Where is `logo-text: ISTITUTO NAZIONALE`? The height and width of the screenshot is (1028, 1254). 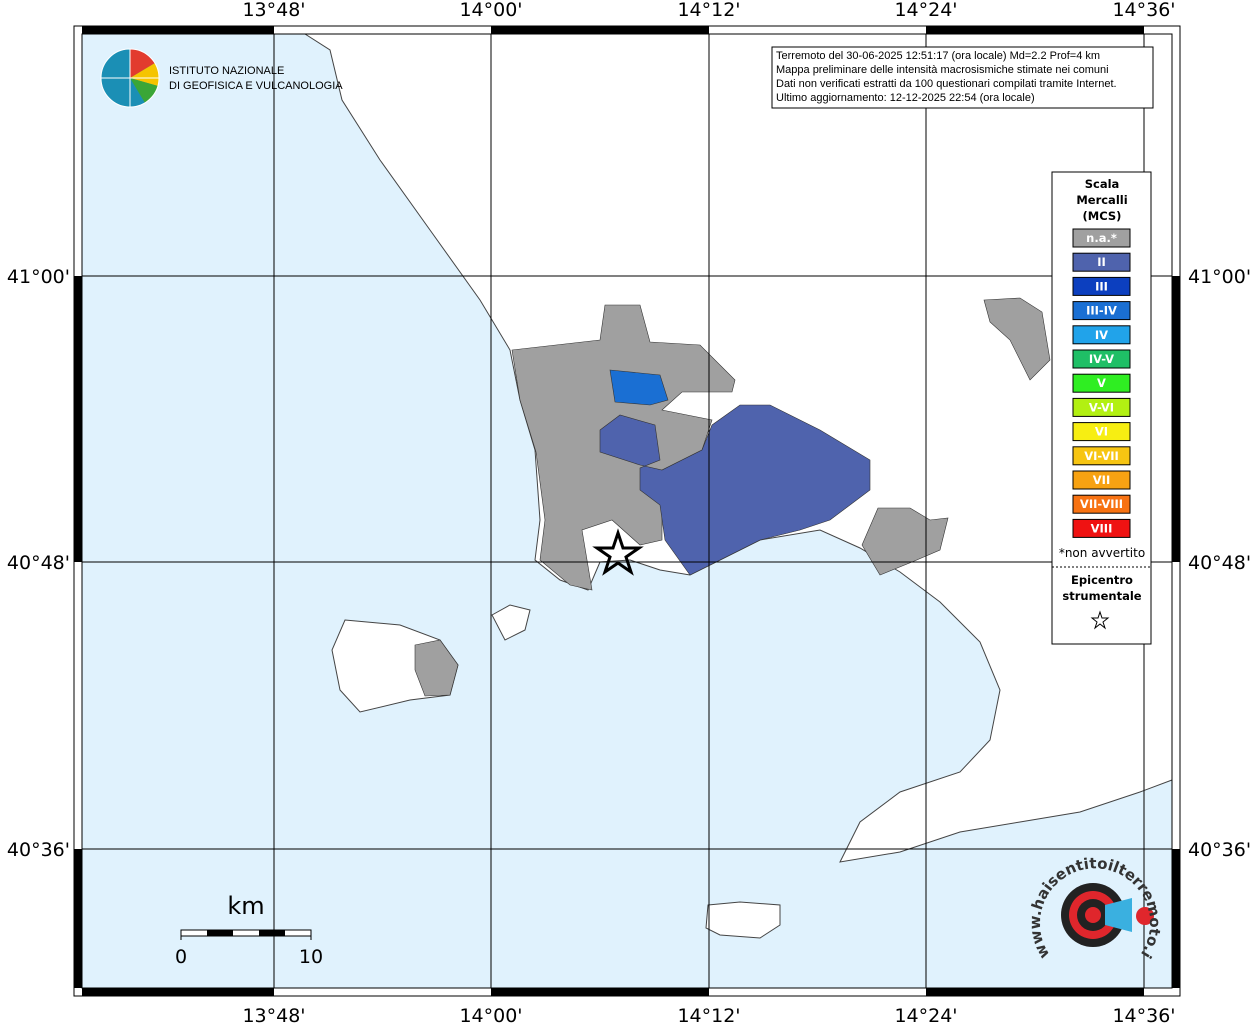
logo-text: ISTITUTO NAZIONALE is located at coordinates (226, 71).